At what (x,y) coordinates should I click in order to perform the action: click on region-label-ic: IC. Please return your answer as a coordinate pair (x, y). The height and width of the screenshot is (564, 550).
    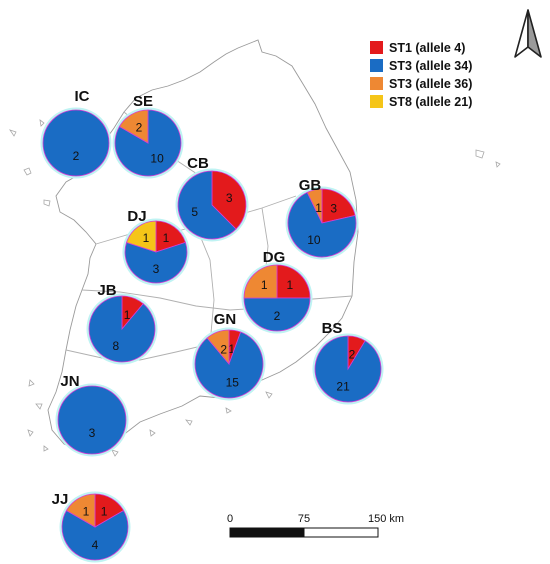
    Looking at the image, I should click on (82, 96).